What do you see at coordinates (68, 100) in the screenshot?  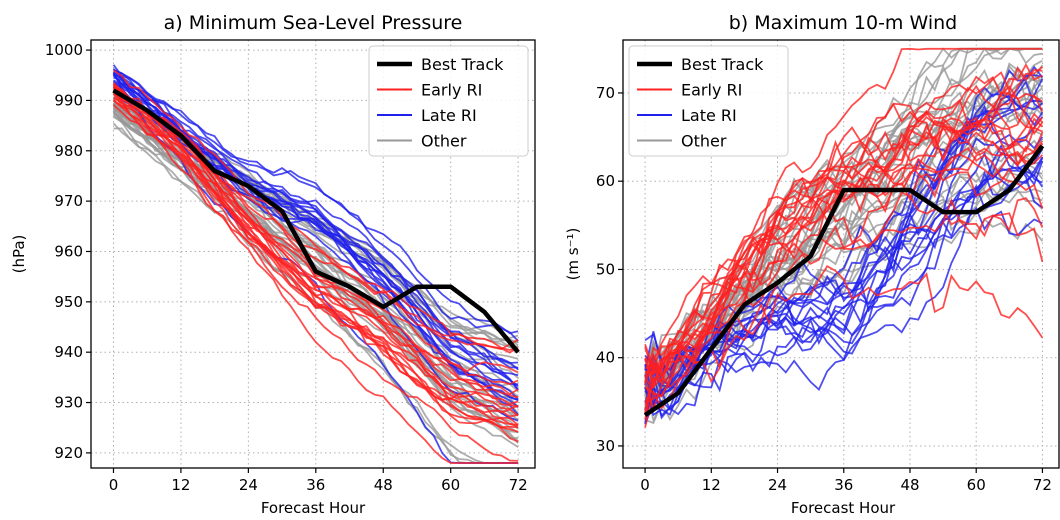 I see `y-tick-label: 990` at bounding box center [68, 100].